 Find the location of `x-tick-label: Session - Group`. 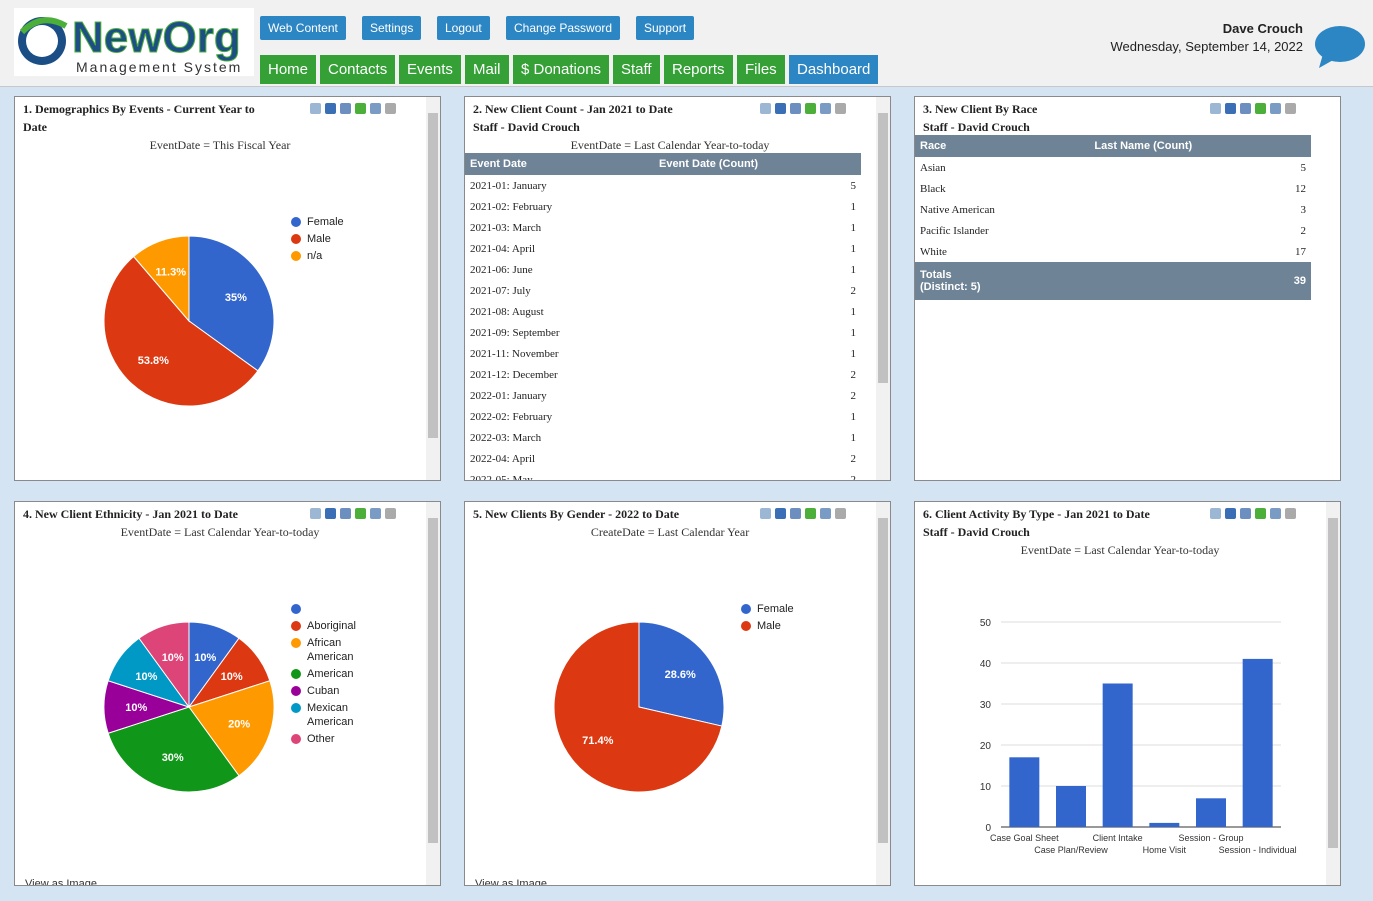

x-tick-label: Session - Group is located at coordinates (1210, 838).